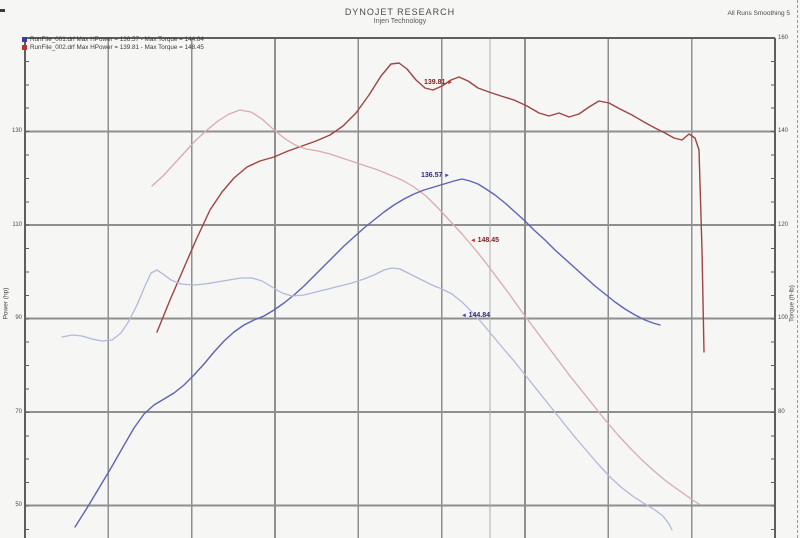  What do you see at coordinates (781, 412) in the screenshot?
I see `axis-tick-label: 80` at bounding box center [781, 412].